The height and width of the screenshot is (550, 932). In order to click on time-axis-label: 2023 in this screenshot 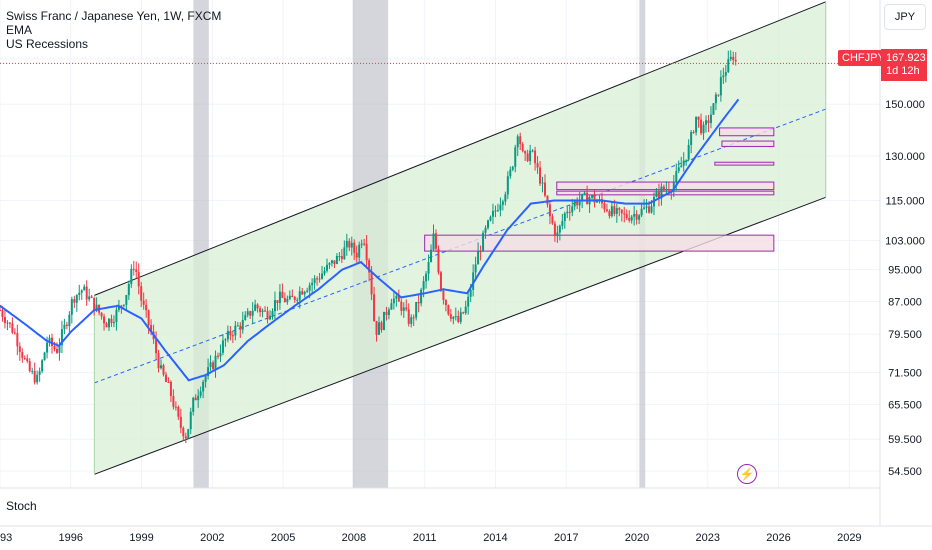, I will do `click(708, 538)`.